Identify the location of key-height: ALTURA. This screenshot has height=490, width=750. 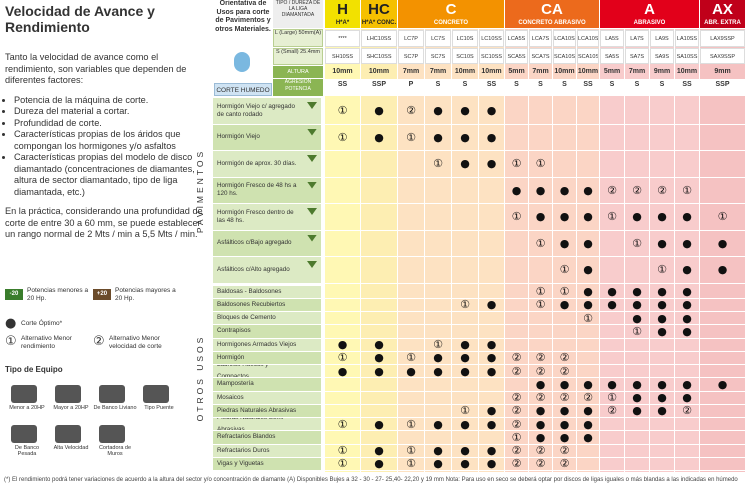
(298, 72).